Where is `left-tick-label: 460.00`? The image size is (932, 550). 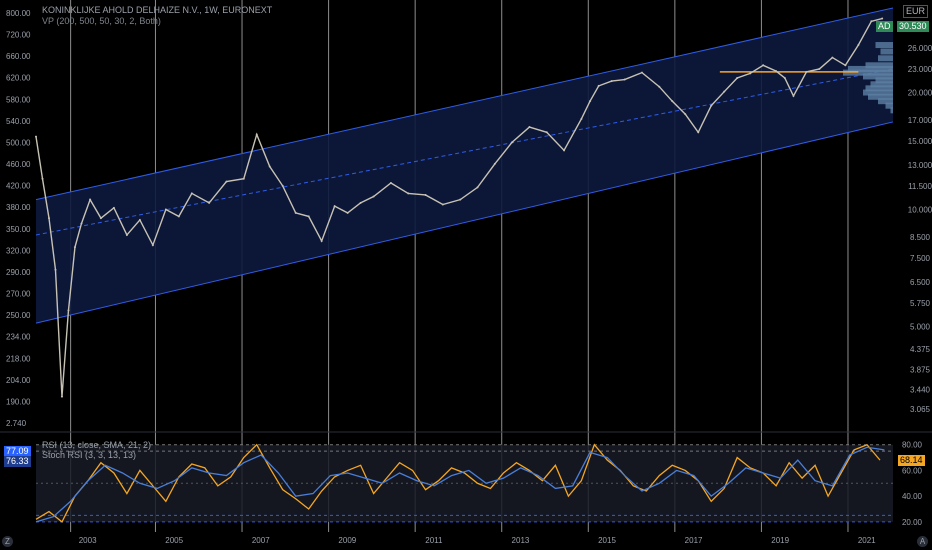 left-tick-label: 460.00 is located at coordinates (18, 164).